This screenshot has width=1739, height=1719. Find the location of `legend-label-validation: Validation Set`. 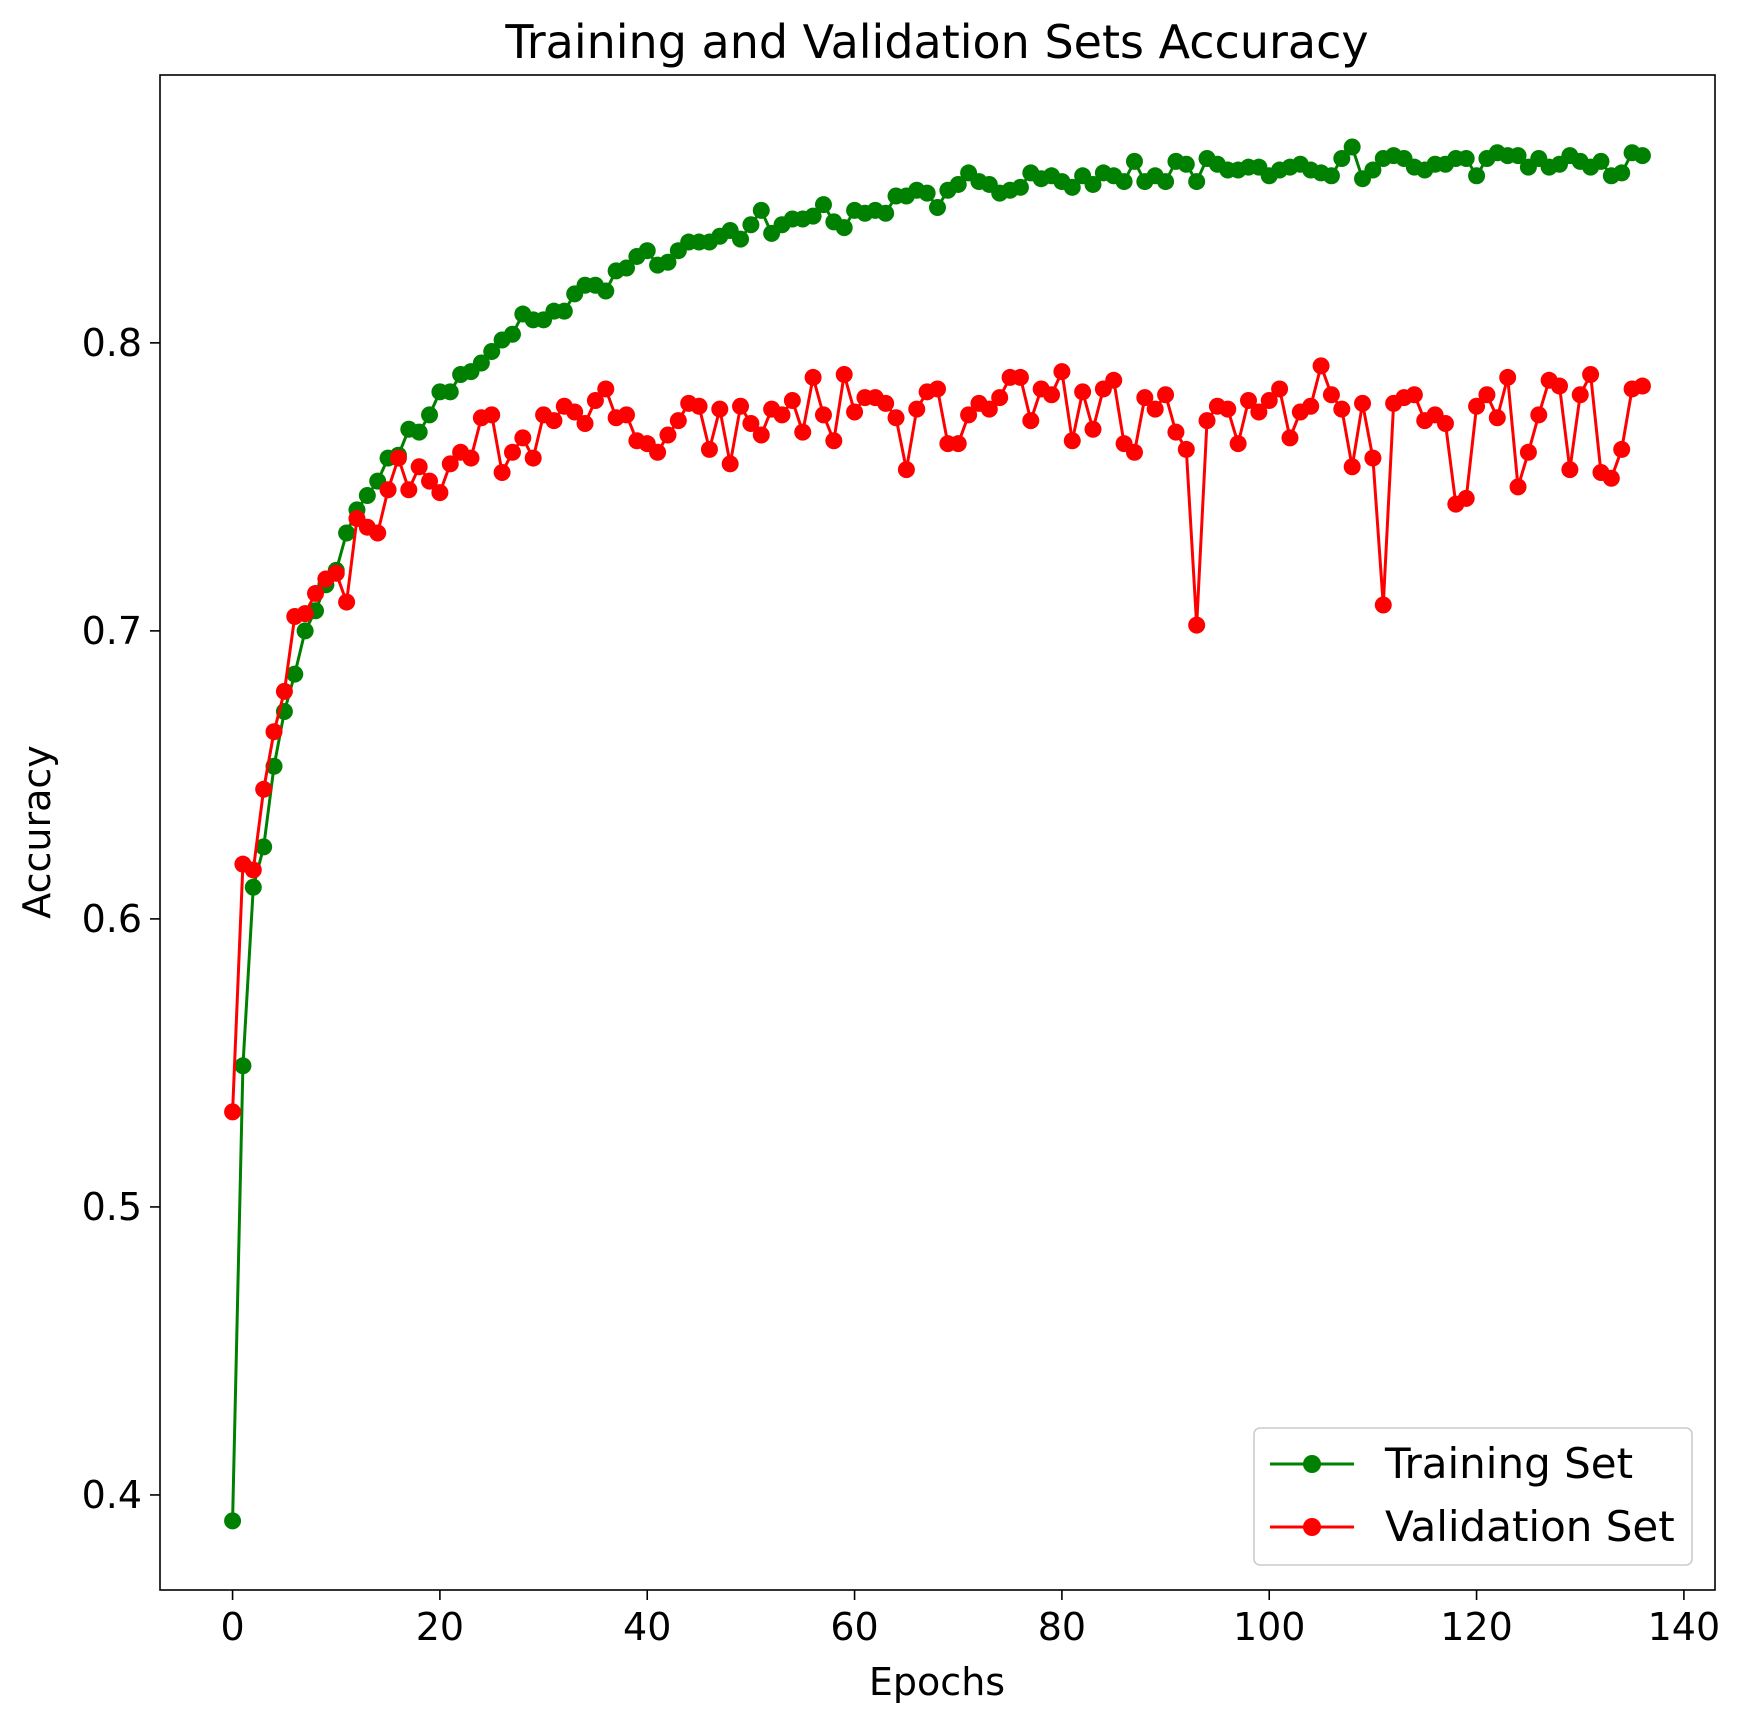

legend-label-validation: Validation Set is located at coordinates (1530, 1526).